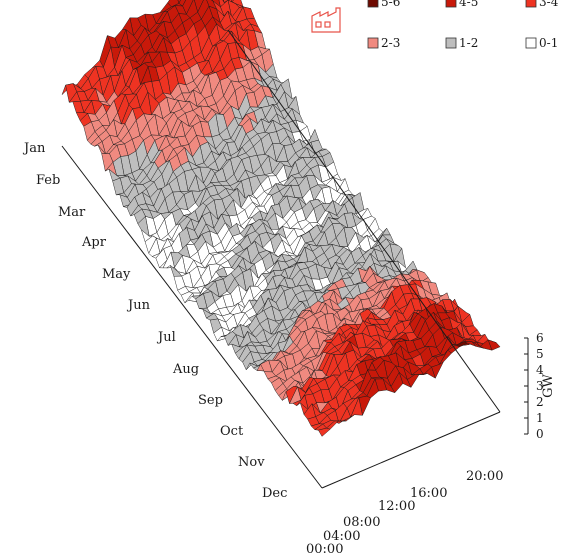 Image resolution: width=564 pixels, height=559 pixels. What do you see at coordinates (435, 25) in the screenshot?
I see `legend: 5-6 4-5 3-4 2-3 1-2 0-1` at bounding box center [435, 25].